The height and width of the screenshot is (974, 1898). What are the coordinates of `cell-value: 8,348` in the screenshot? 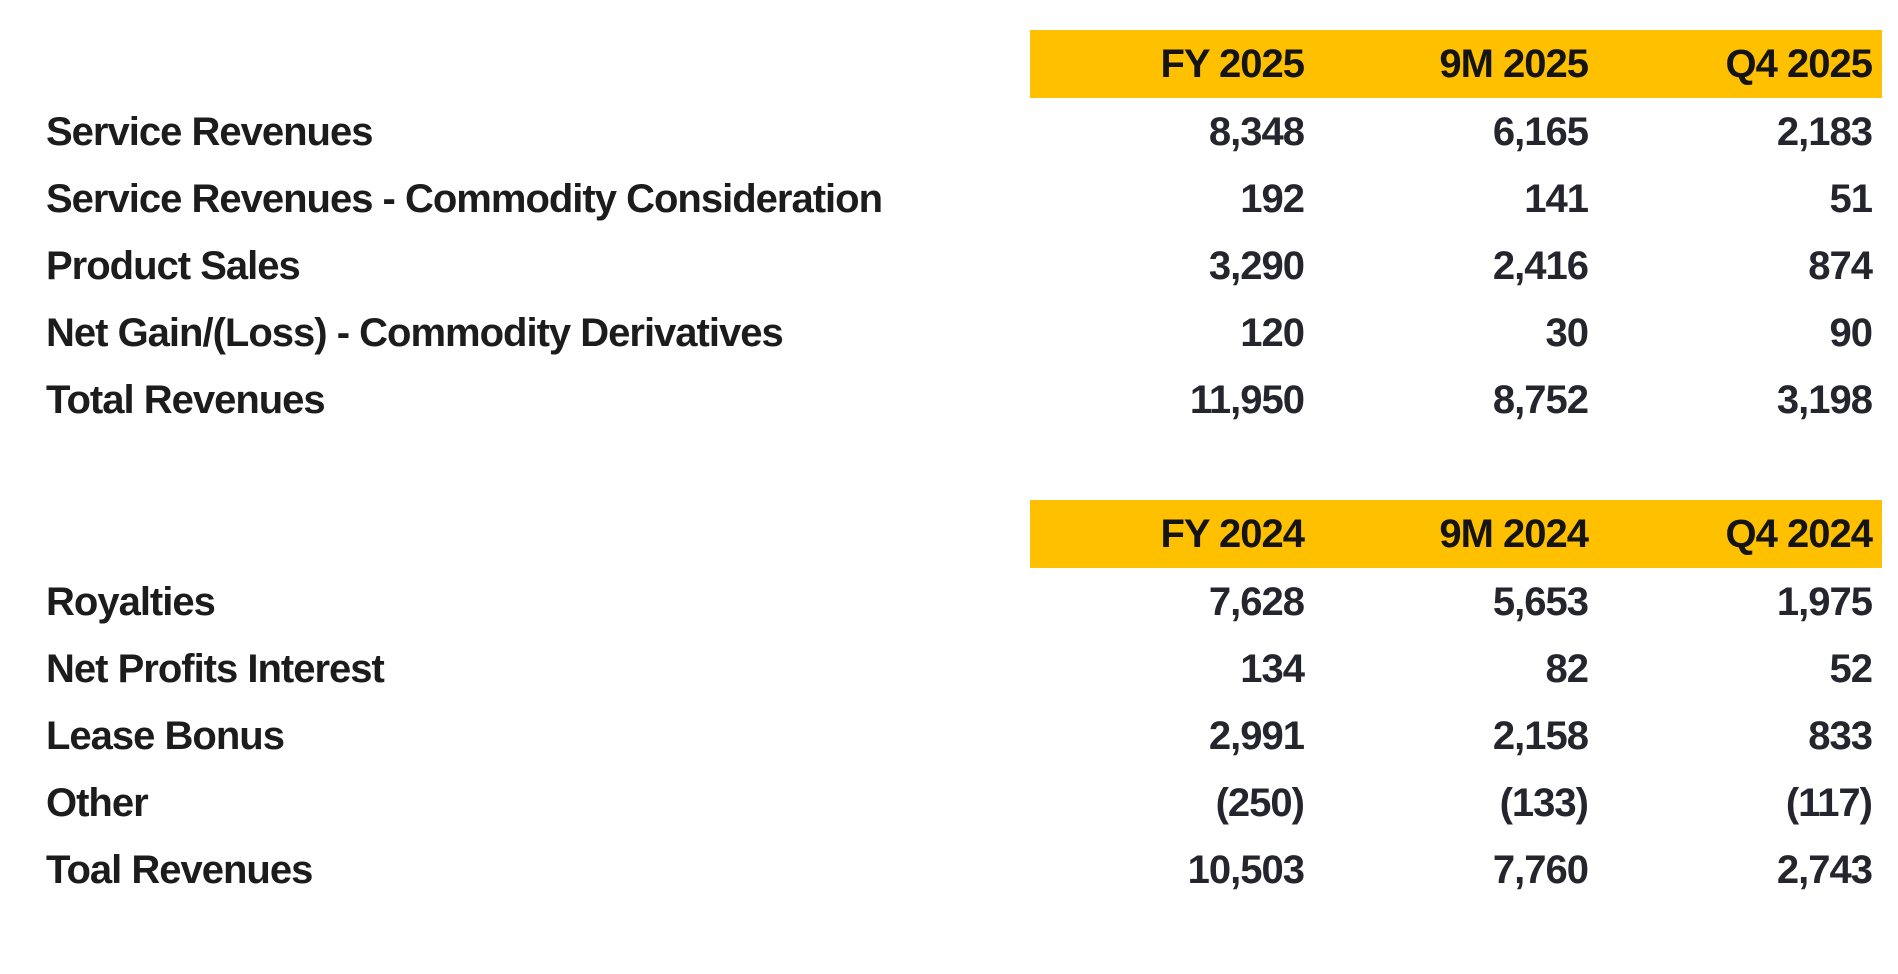 It's located at (1256, 131).